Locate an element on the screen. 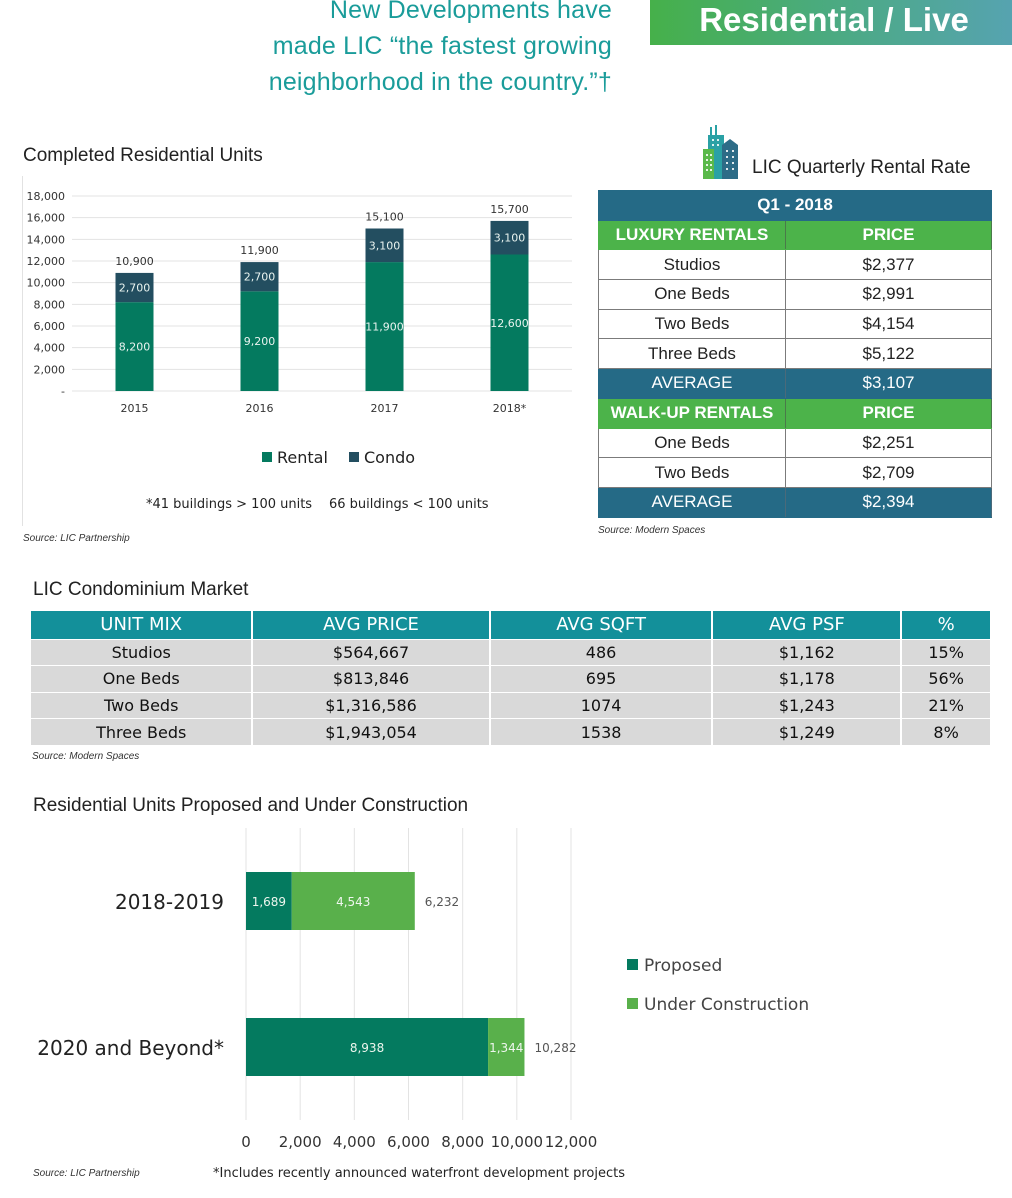  x-tick-label: 4,000 is located at coordinates (354, 1142).